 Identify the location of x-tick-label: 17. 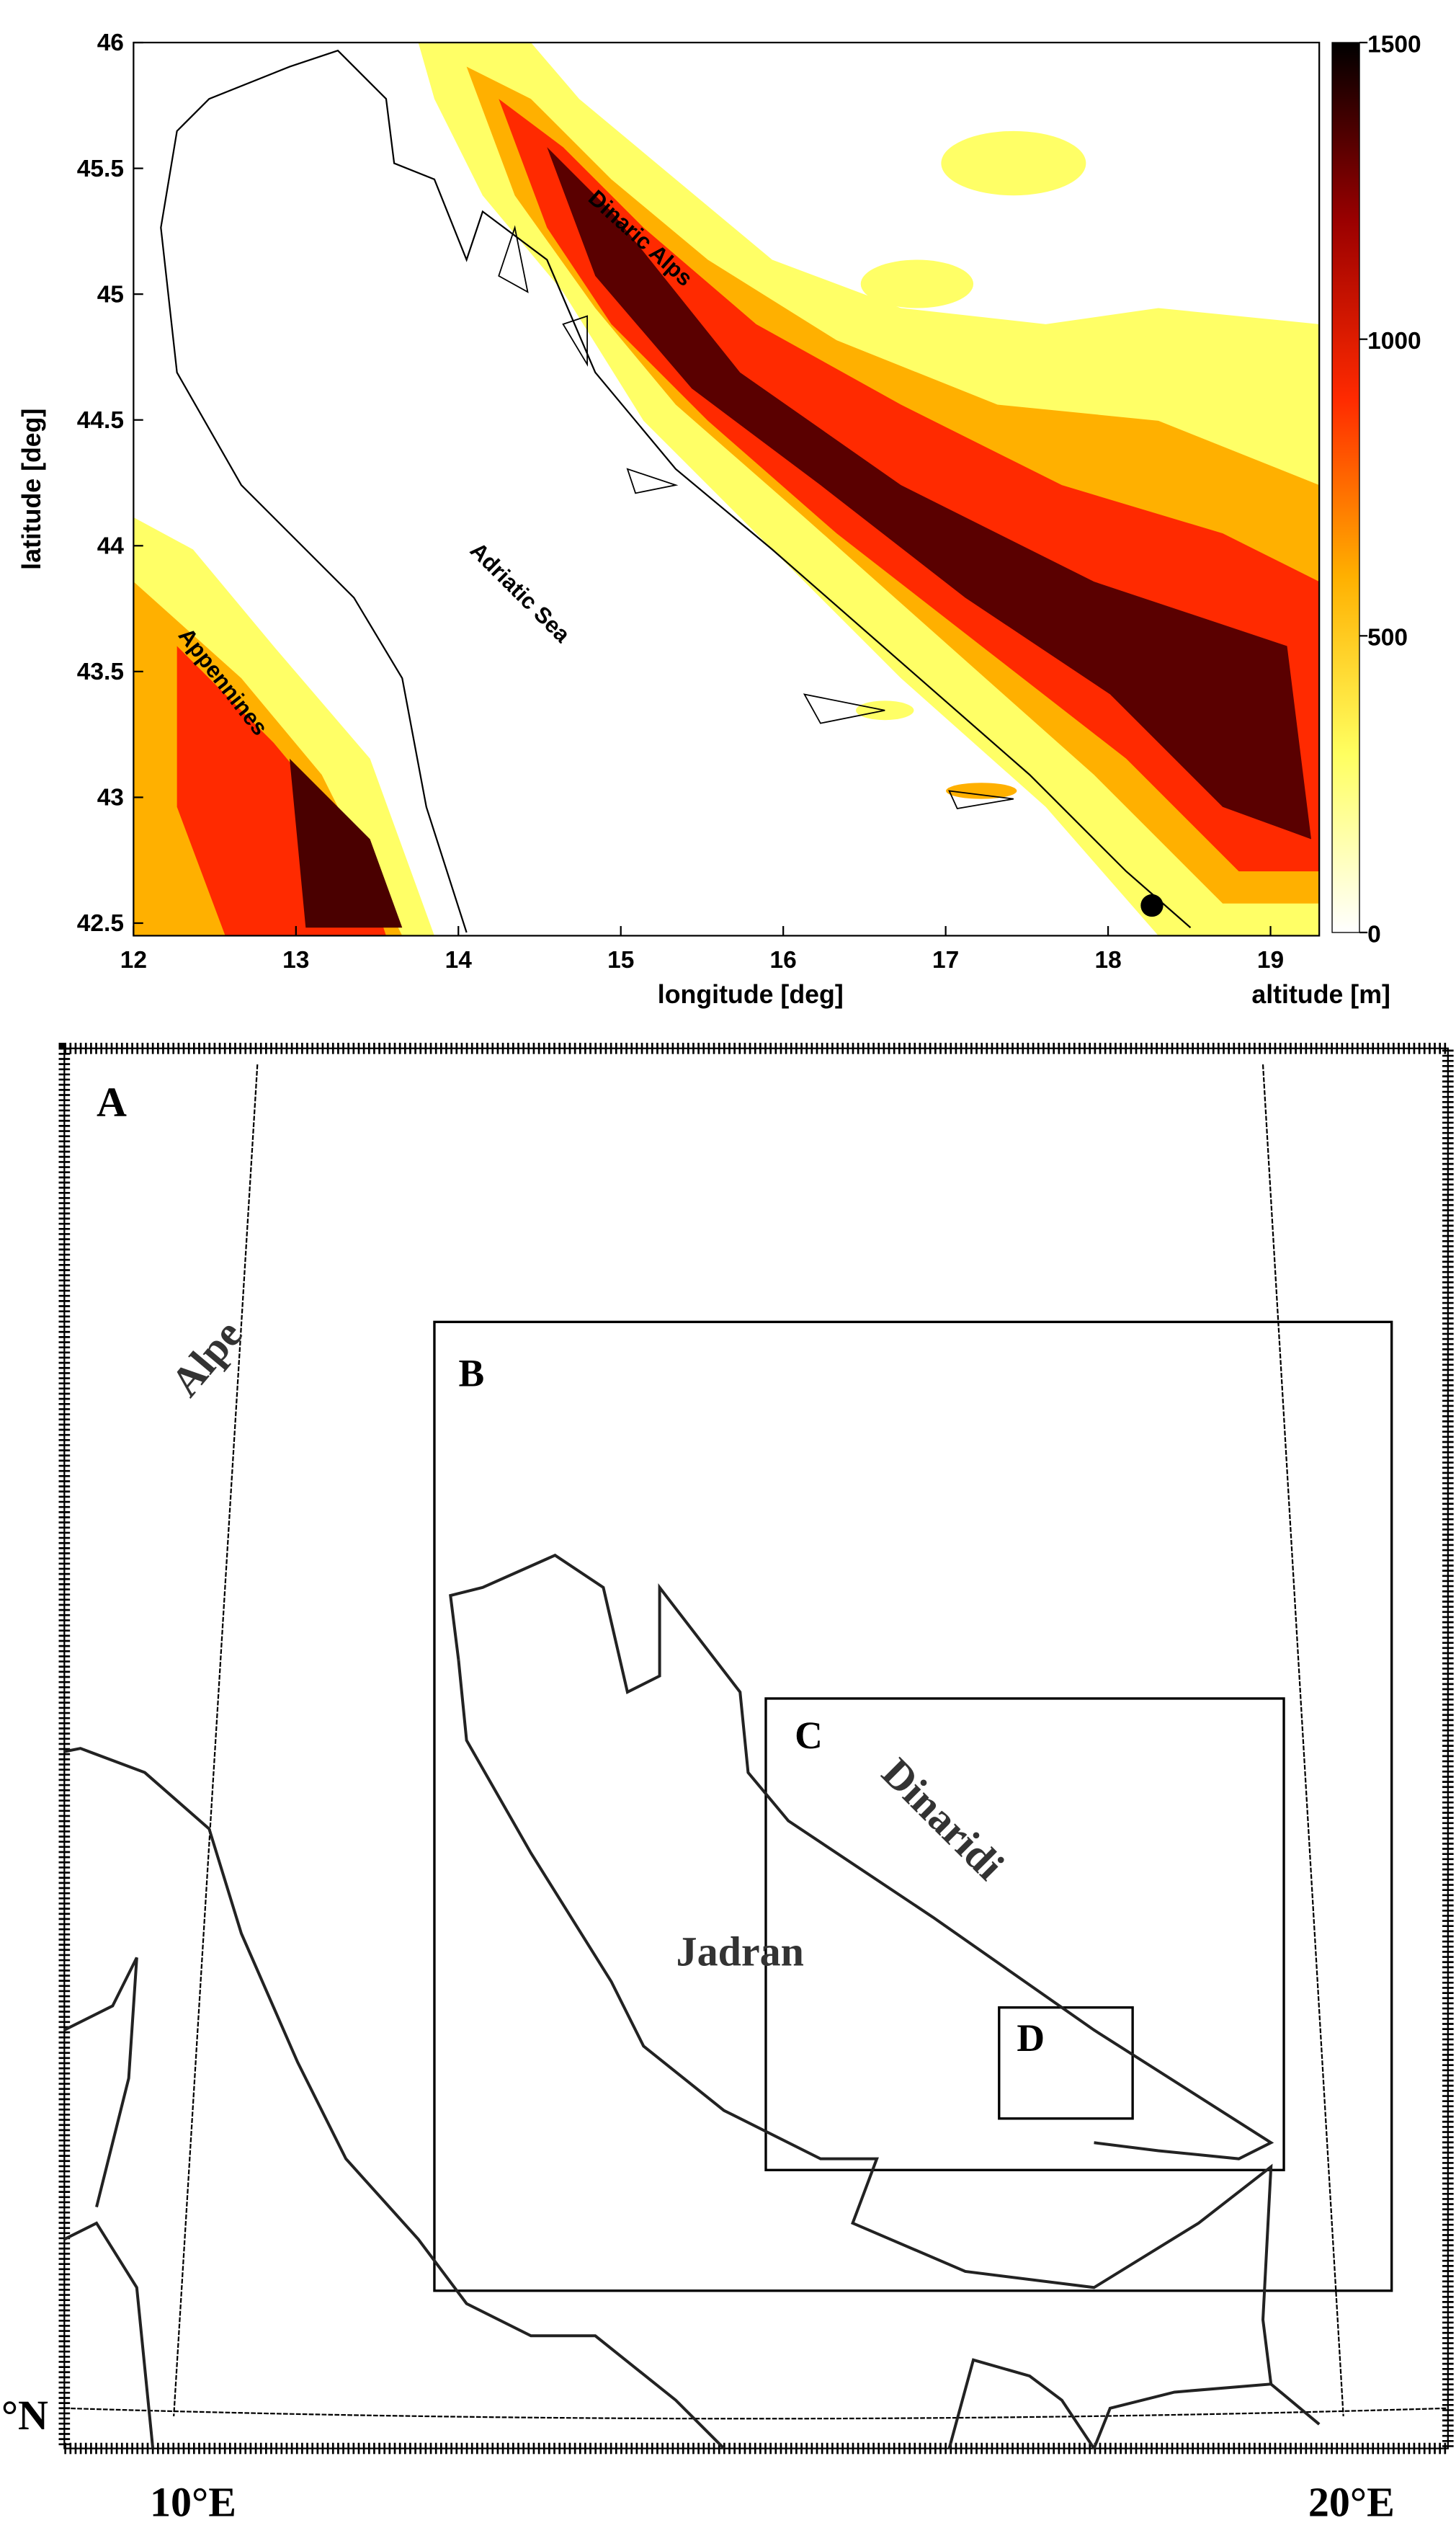
(945, 961).